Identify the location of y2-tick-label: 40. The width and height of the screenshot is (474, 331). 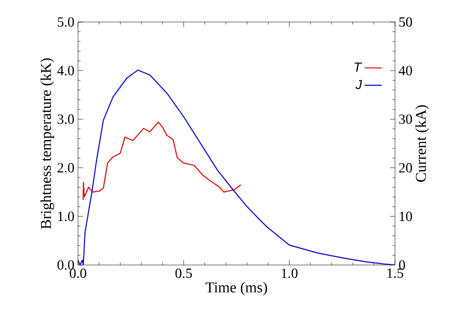
(405, 71).